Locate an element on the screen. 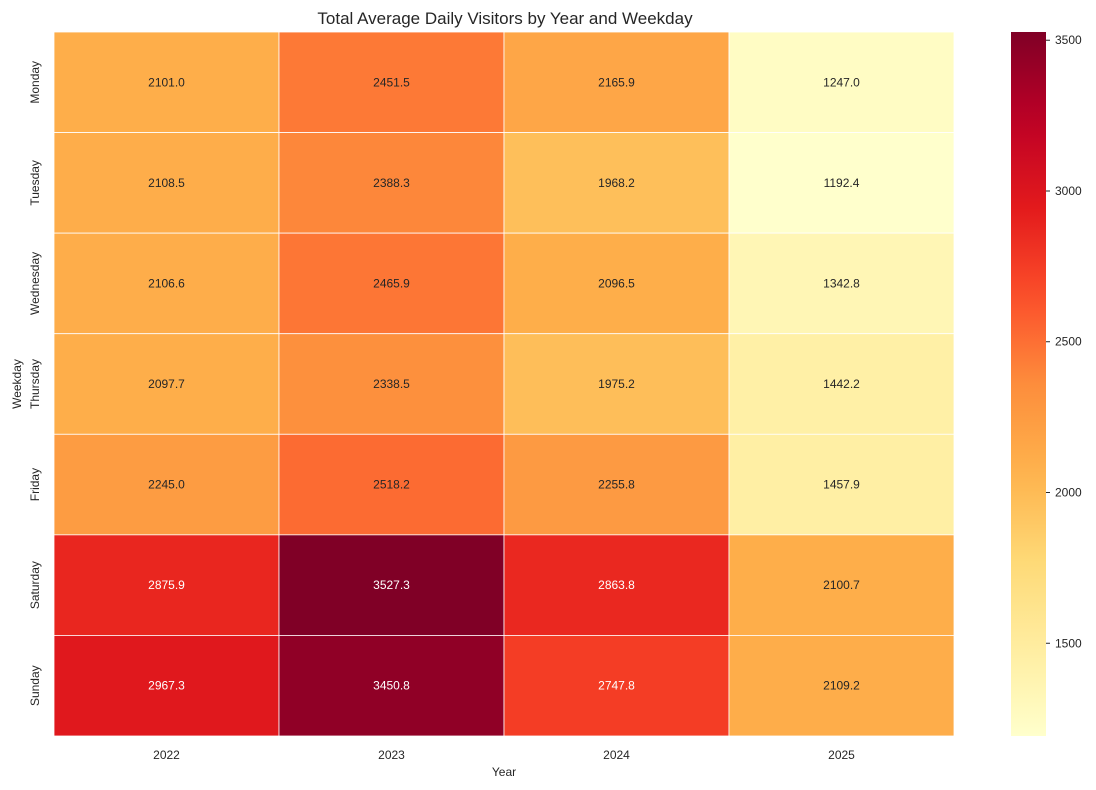 This screenshot has height=790, width=1096. cell-value-label: 2863.8 is located at coordinates (616, 585).